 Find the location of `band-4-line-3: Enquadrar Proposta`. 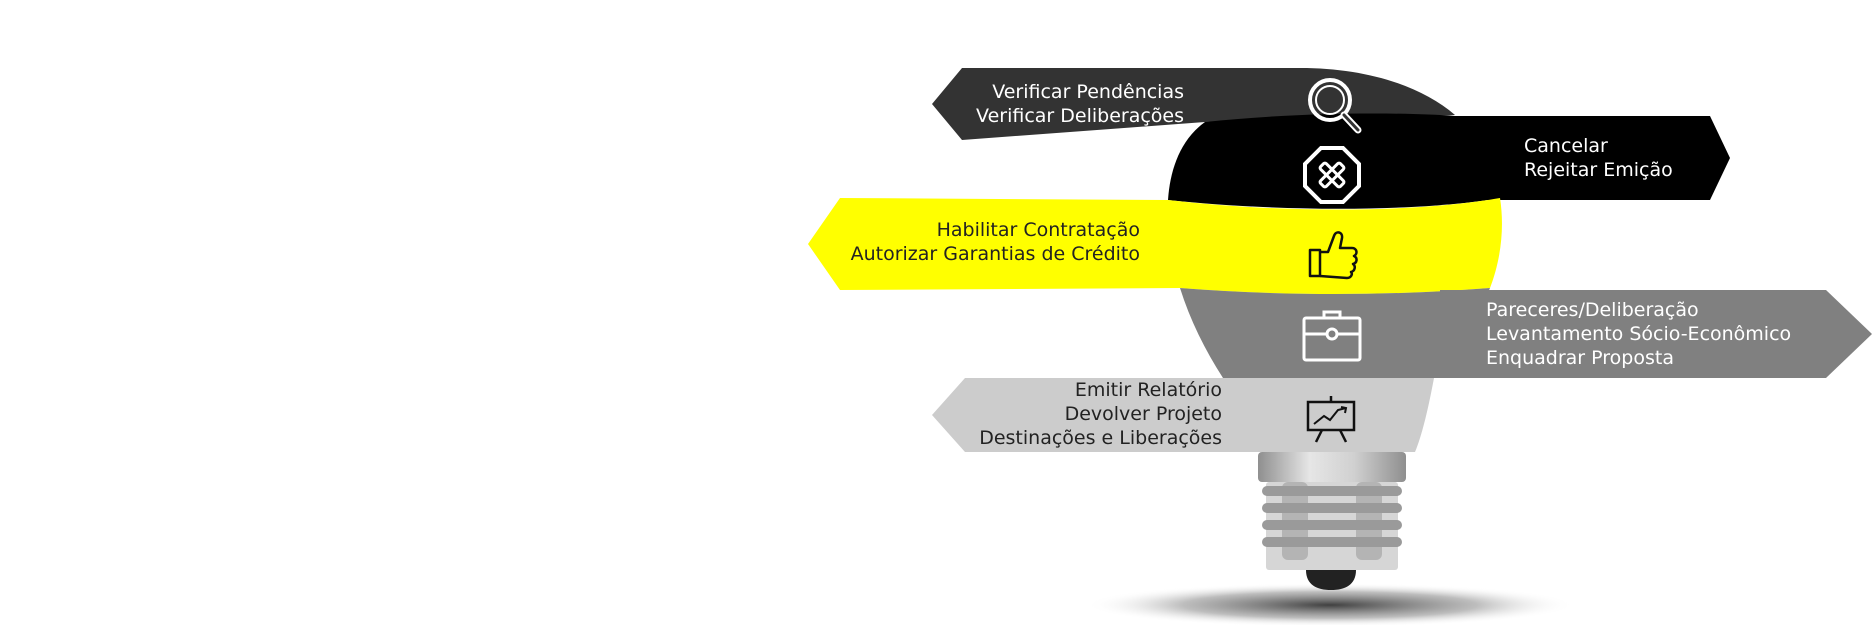

band-4-line-3: Enquadrar Proposta is located at coordinates (1580, 358).